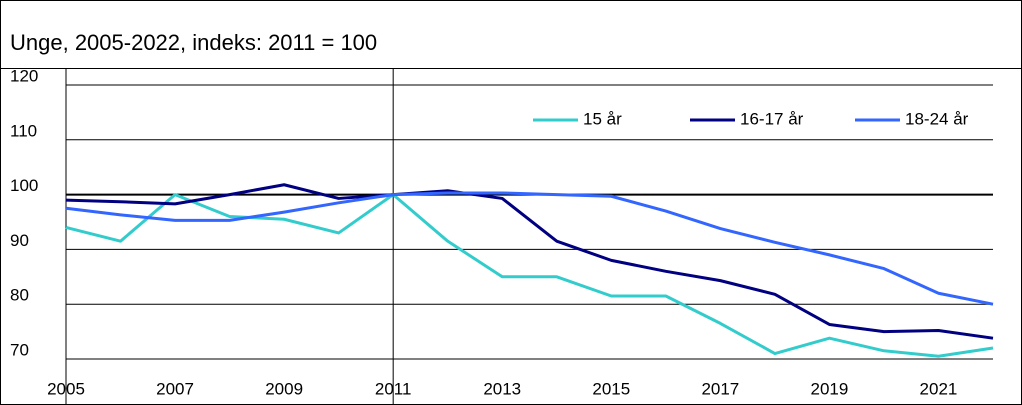 This screenshot has width=1022, height=405. What do you see at coordinates (939, 388) in the screenshot?
I see `x-tick-label: 2021` at bounding box center [939, 388].